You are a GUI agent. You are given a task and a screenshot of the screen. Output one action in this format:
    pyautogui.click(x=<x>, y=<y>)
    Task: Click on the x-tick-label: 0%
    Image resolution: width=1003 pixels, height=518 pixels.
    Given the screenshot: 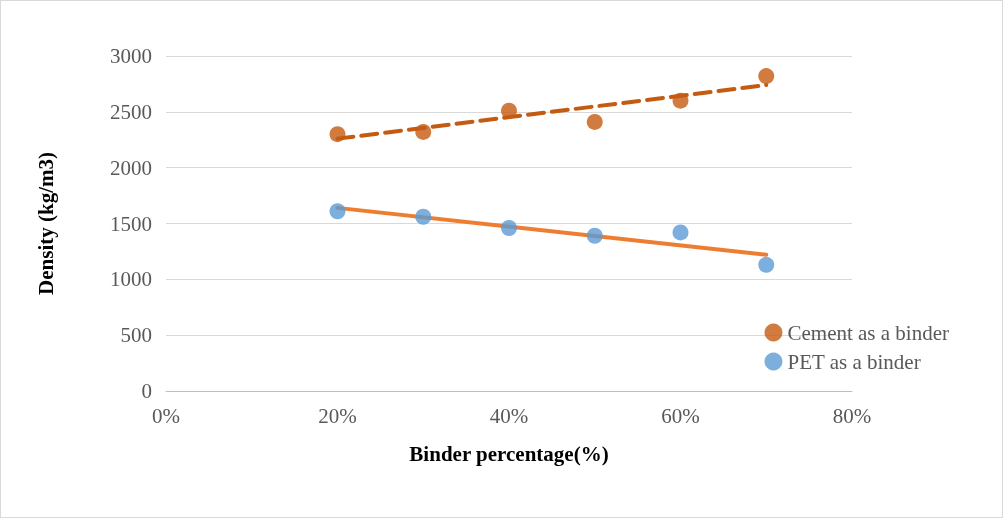 What is the action you would take?
    pyautogui.click(x=166, y=415)
    